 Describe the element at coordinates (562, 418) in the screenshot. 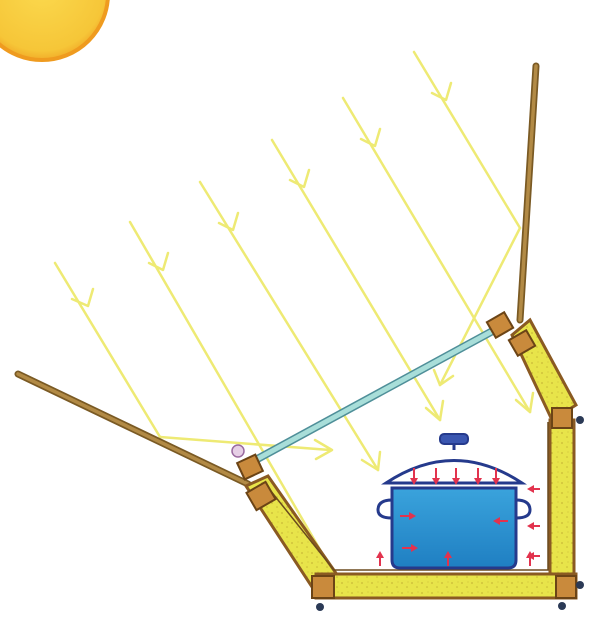

I see `corner-block-right-mid` at that location.